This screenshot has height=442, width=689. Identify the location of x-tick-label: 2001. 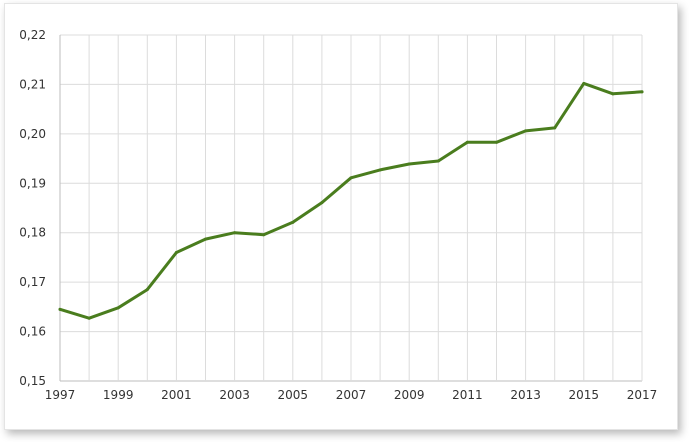
(176, 395).